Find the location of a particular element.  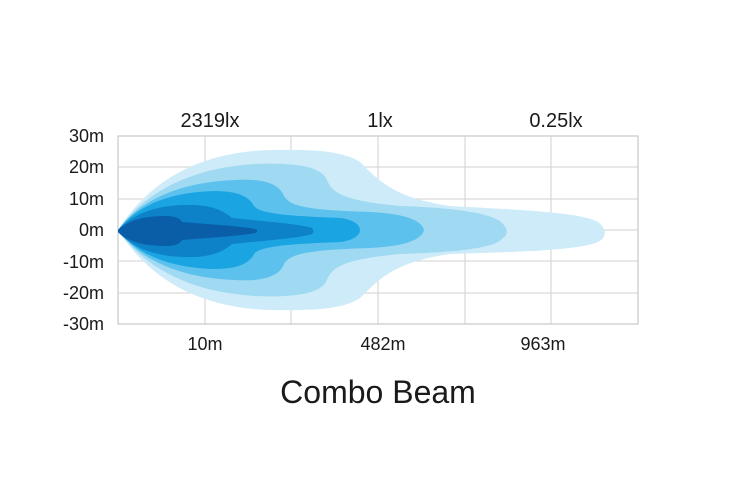

lux-label: 1lx is located at coordinates (380, 121).